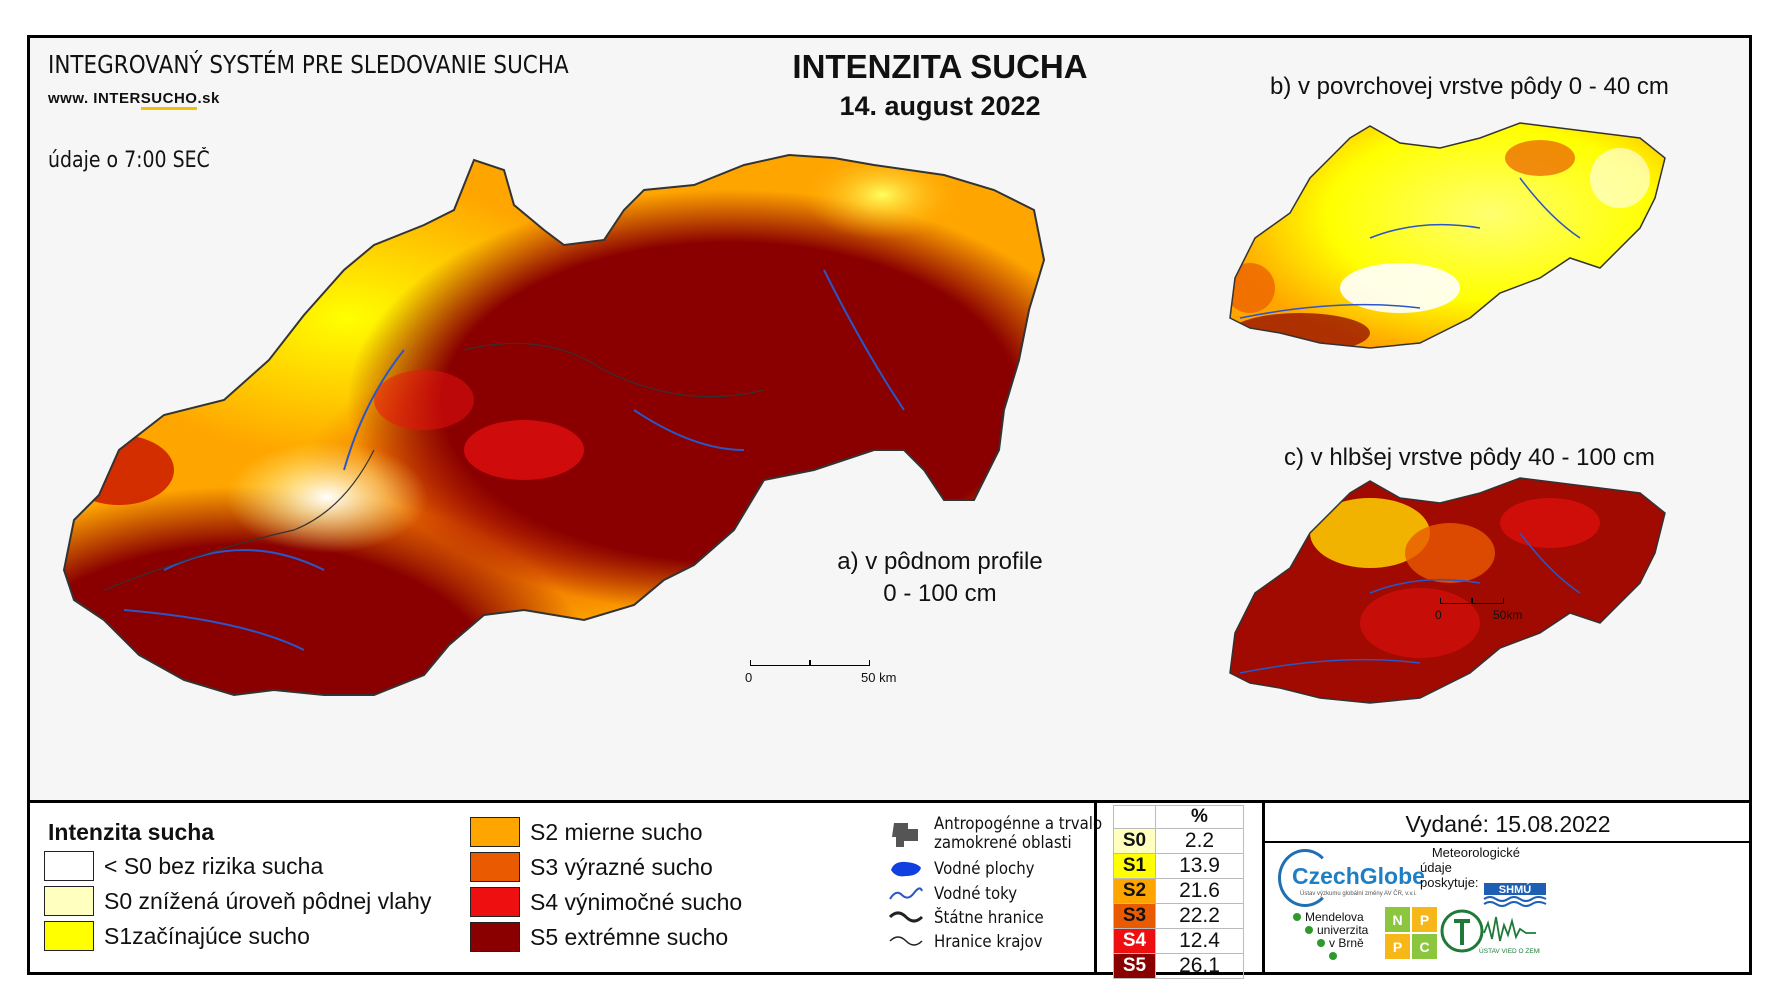  Describe the element at coordinates (1424, 946) in the screenshot. I see `npc-letter: C` at that location.